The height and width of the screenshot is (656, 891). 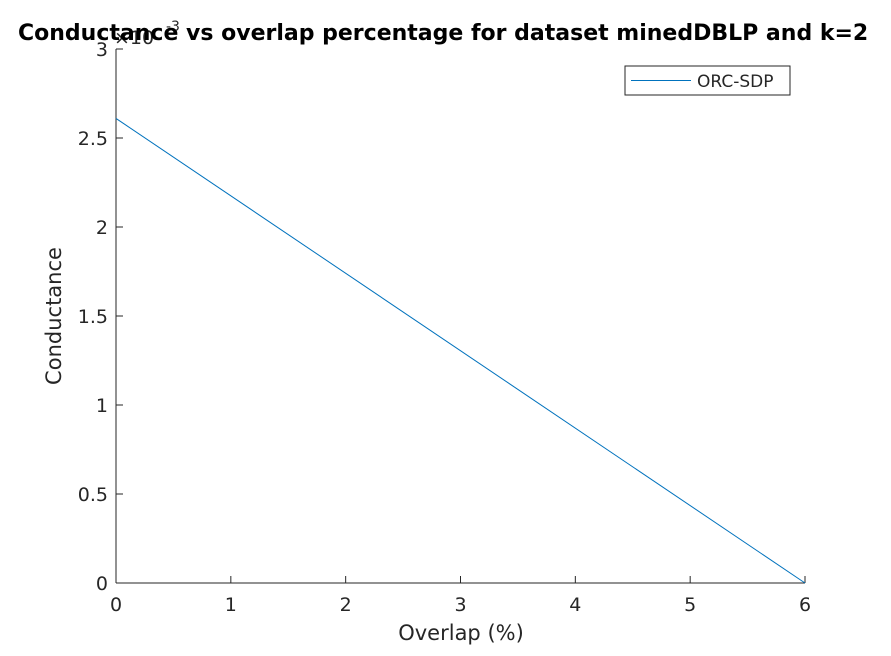 I want to click on y-axis-label: Conductance, so click(x=54, y=316).